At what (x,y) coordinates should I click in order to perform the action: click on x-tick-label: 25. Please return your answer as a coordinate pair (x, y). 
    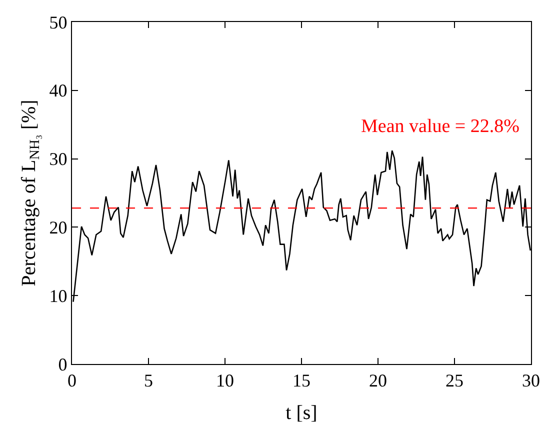
    Looking at the image, I should click on (455, 380).